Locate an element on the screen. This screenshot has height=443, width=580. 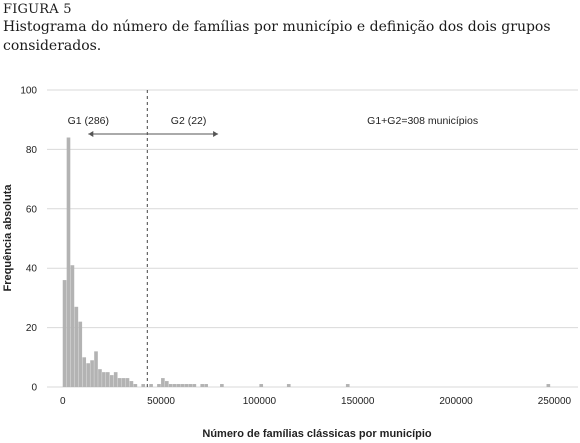
y-tick-label: 60 is located at coordinates (32, 209).